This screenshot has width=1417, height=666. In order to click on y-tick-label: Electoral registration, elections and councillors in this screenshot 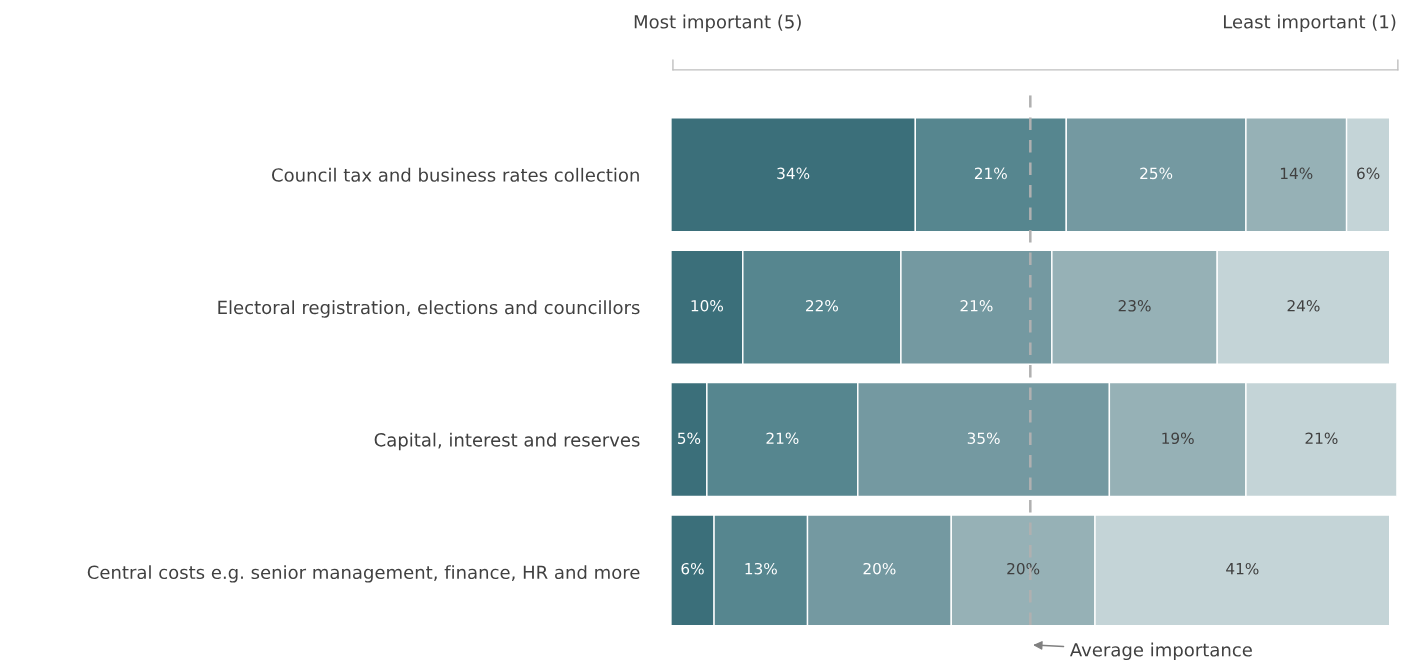, I will do `click(429, 309)`.